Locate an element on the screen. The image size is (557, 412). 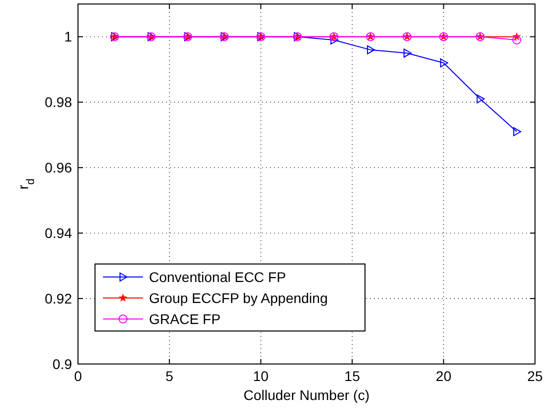
x-tick-label: 15 is located at coordinates (352, 376).